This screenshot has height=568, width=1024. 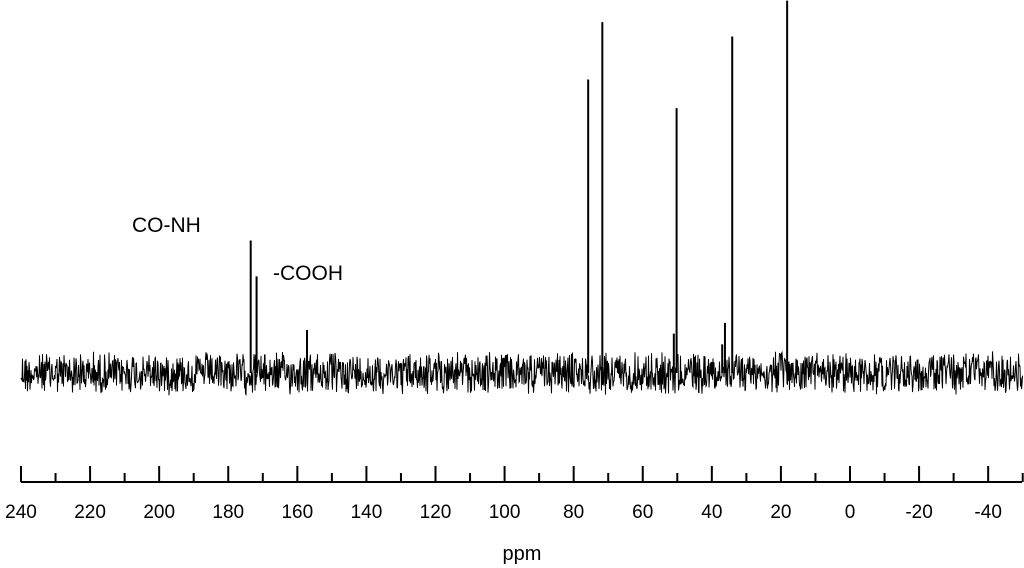 I want to click on noise-trace, so click(x=521, y=373).